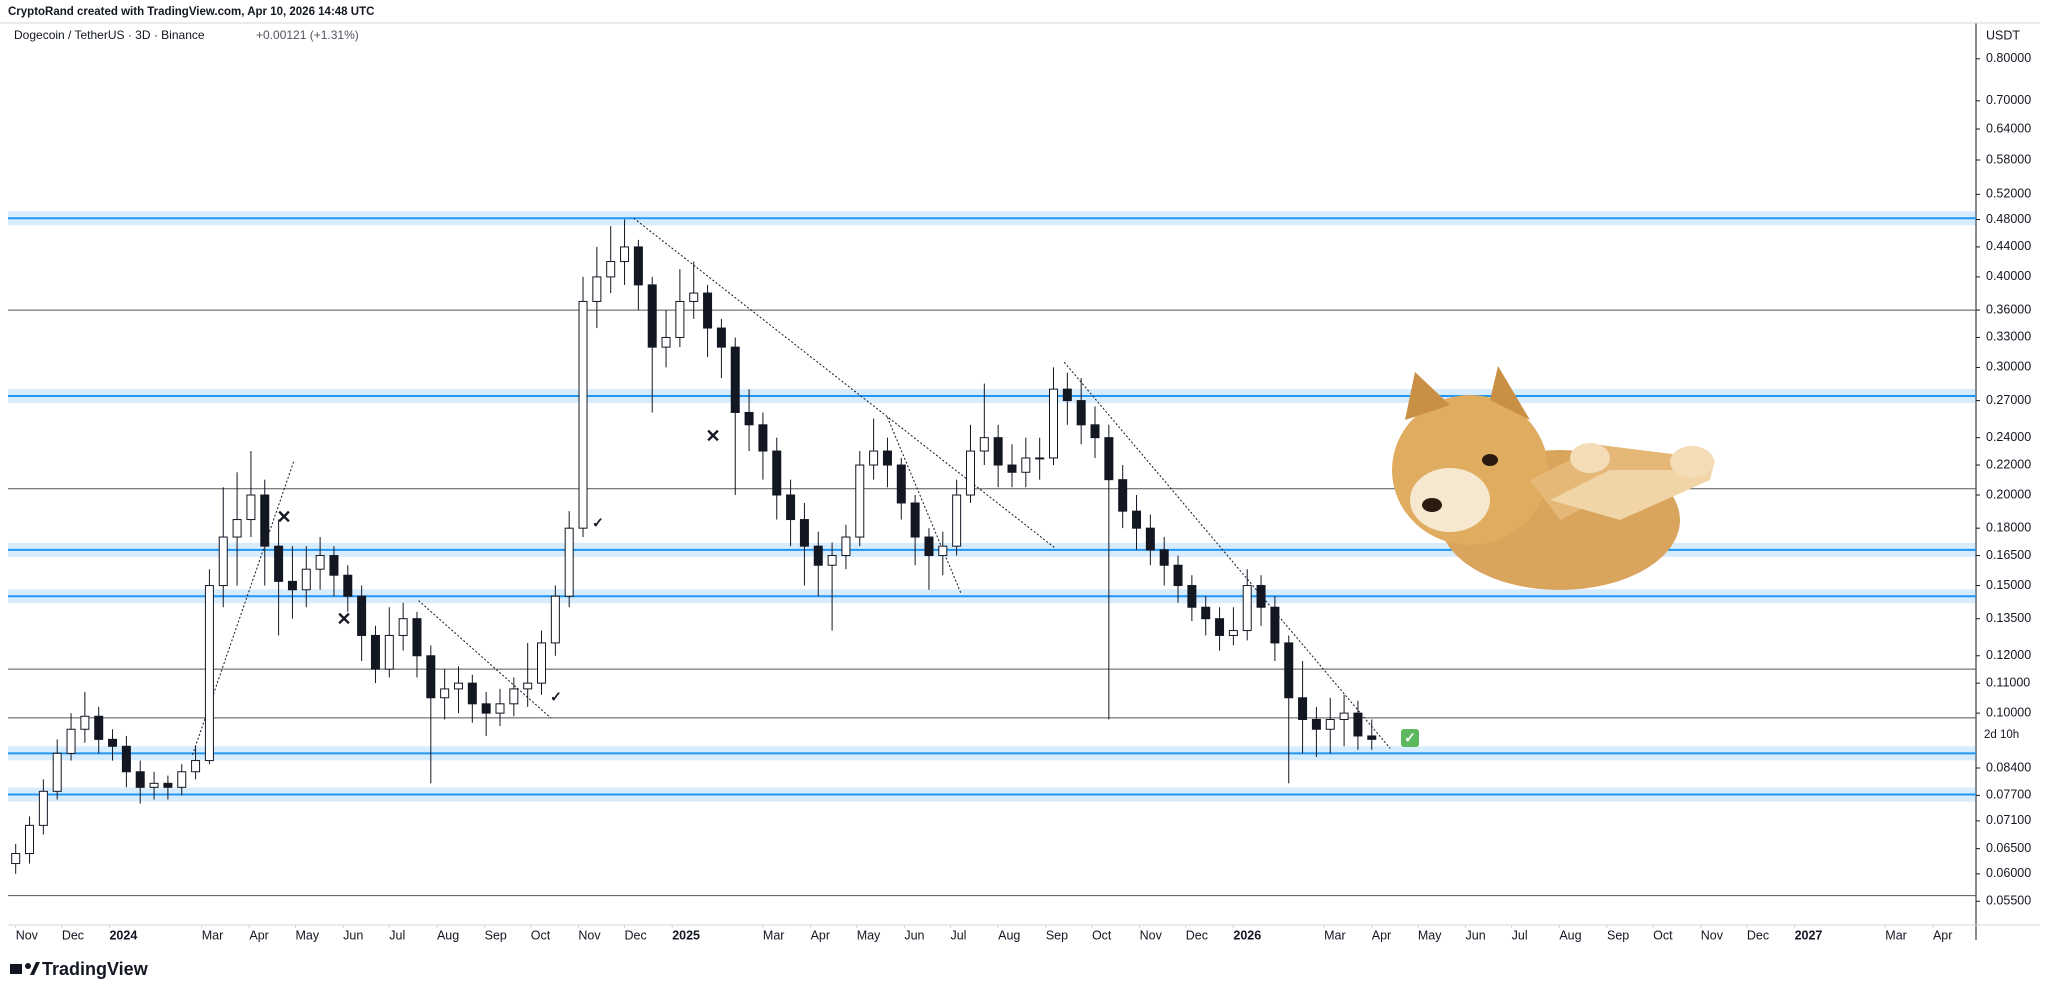  What do you see at coordinates (485, 659) in the screenshot?
I see `trend-line` at bounding box center [485, 659].